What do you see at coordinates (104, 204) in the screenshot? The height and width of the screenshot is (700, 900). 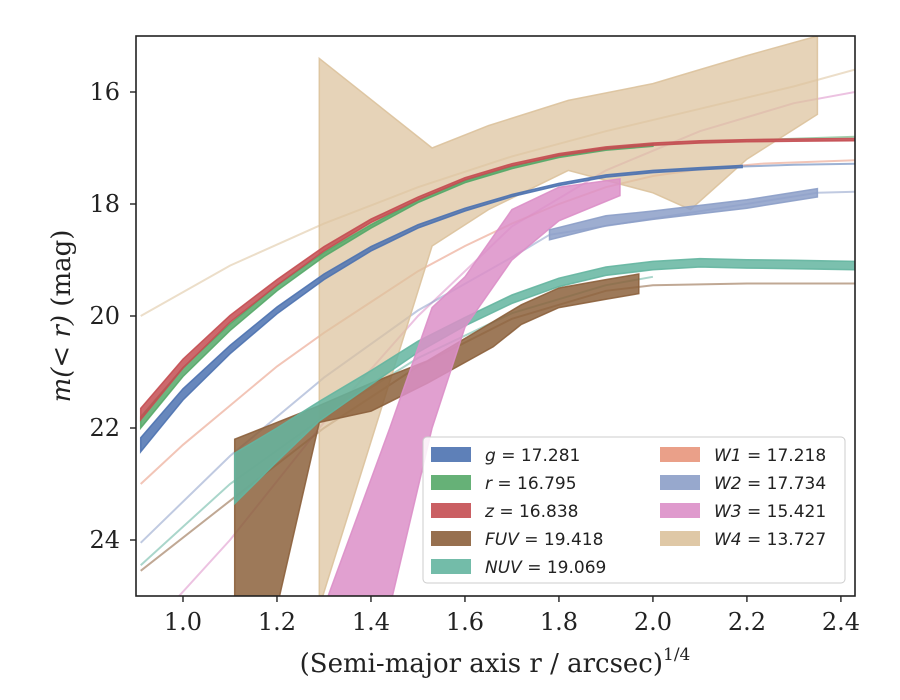 I see `y-tick-label: 18` at bounding box center [104, 204].